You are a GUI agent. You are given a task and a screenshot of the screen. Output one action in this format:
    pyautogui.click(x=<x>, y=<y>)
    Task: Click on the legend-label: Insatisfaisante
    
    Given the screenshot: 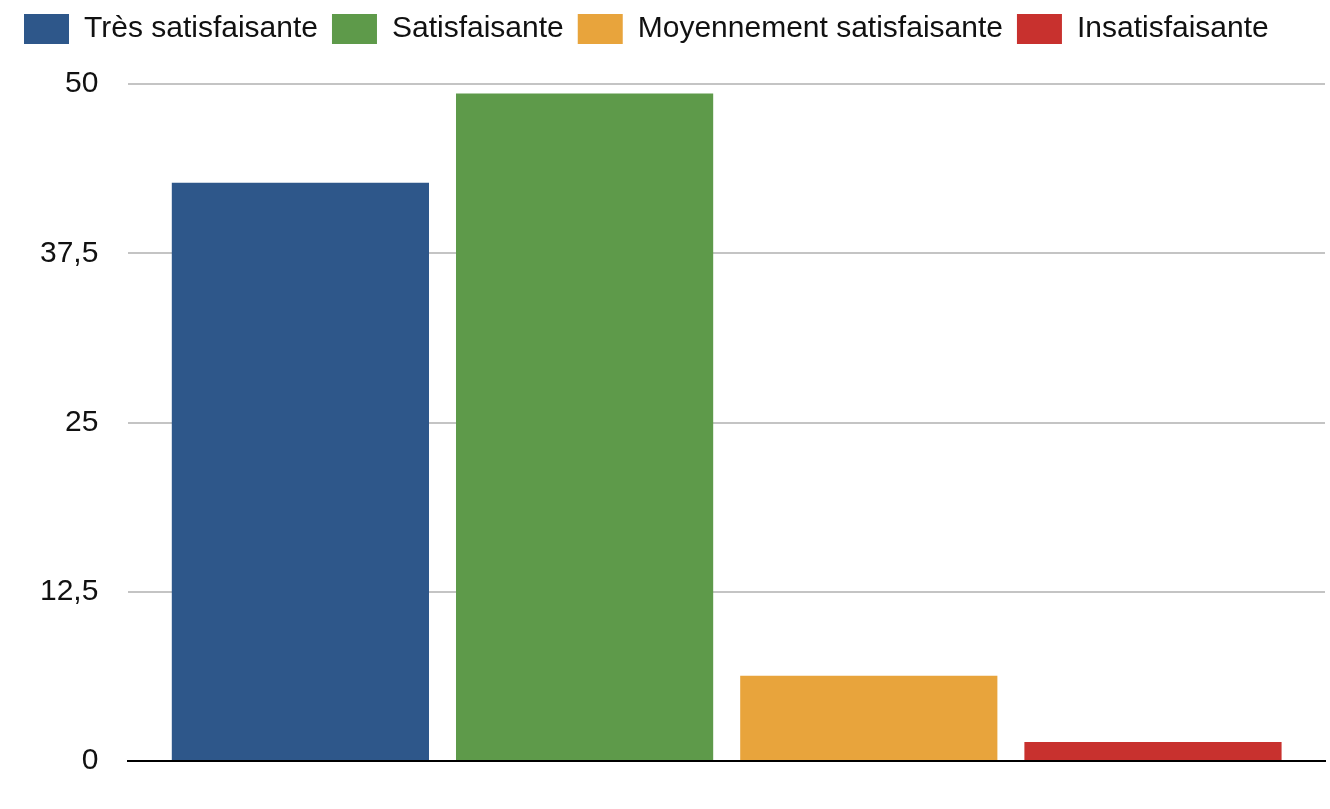 What is the action you would take?
    pyautogui.click(x=1172, y=27)
    